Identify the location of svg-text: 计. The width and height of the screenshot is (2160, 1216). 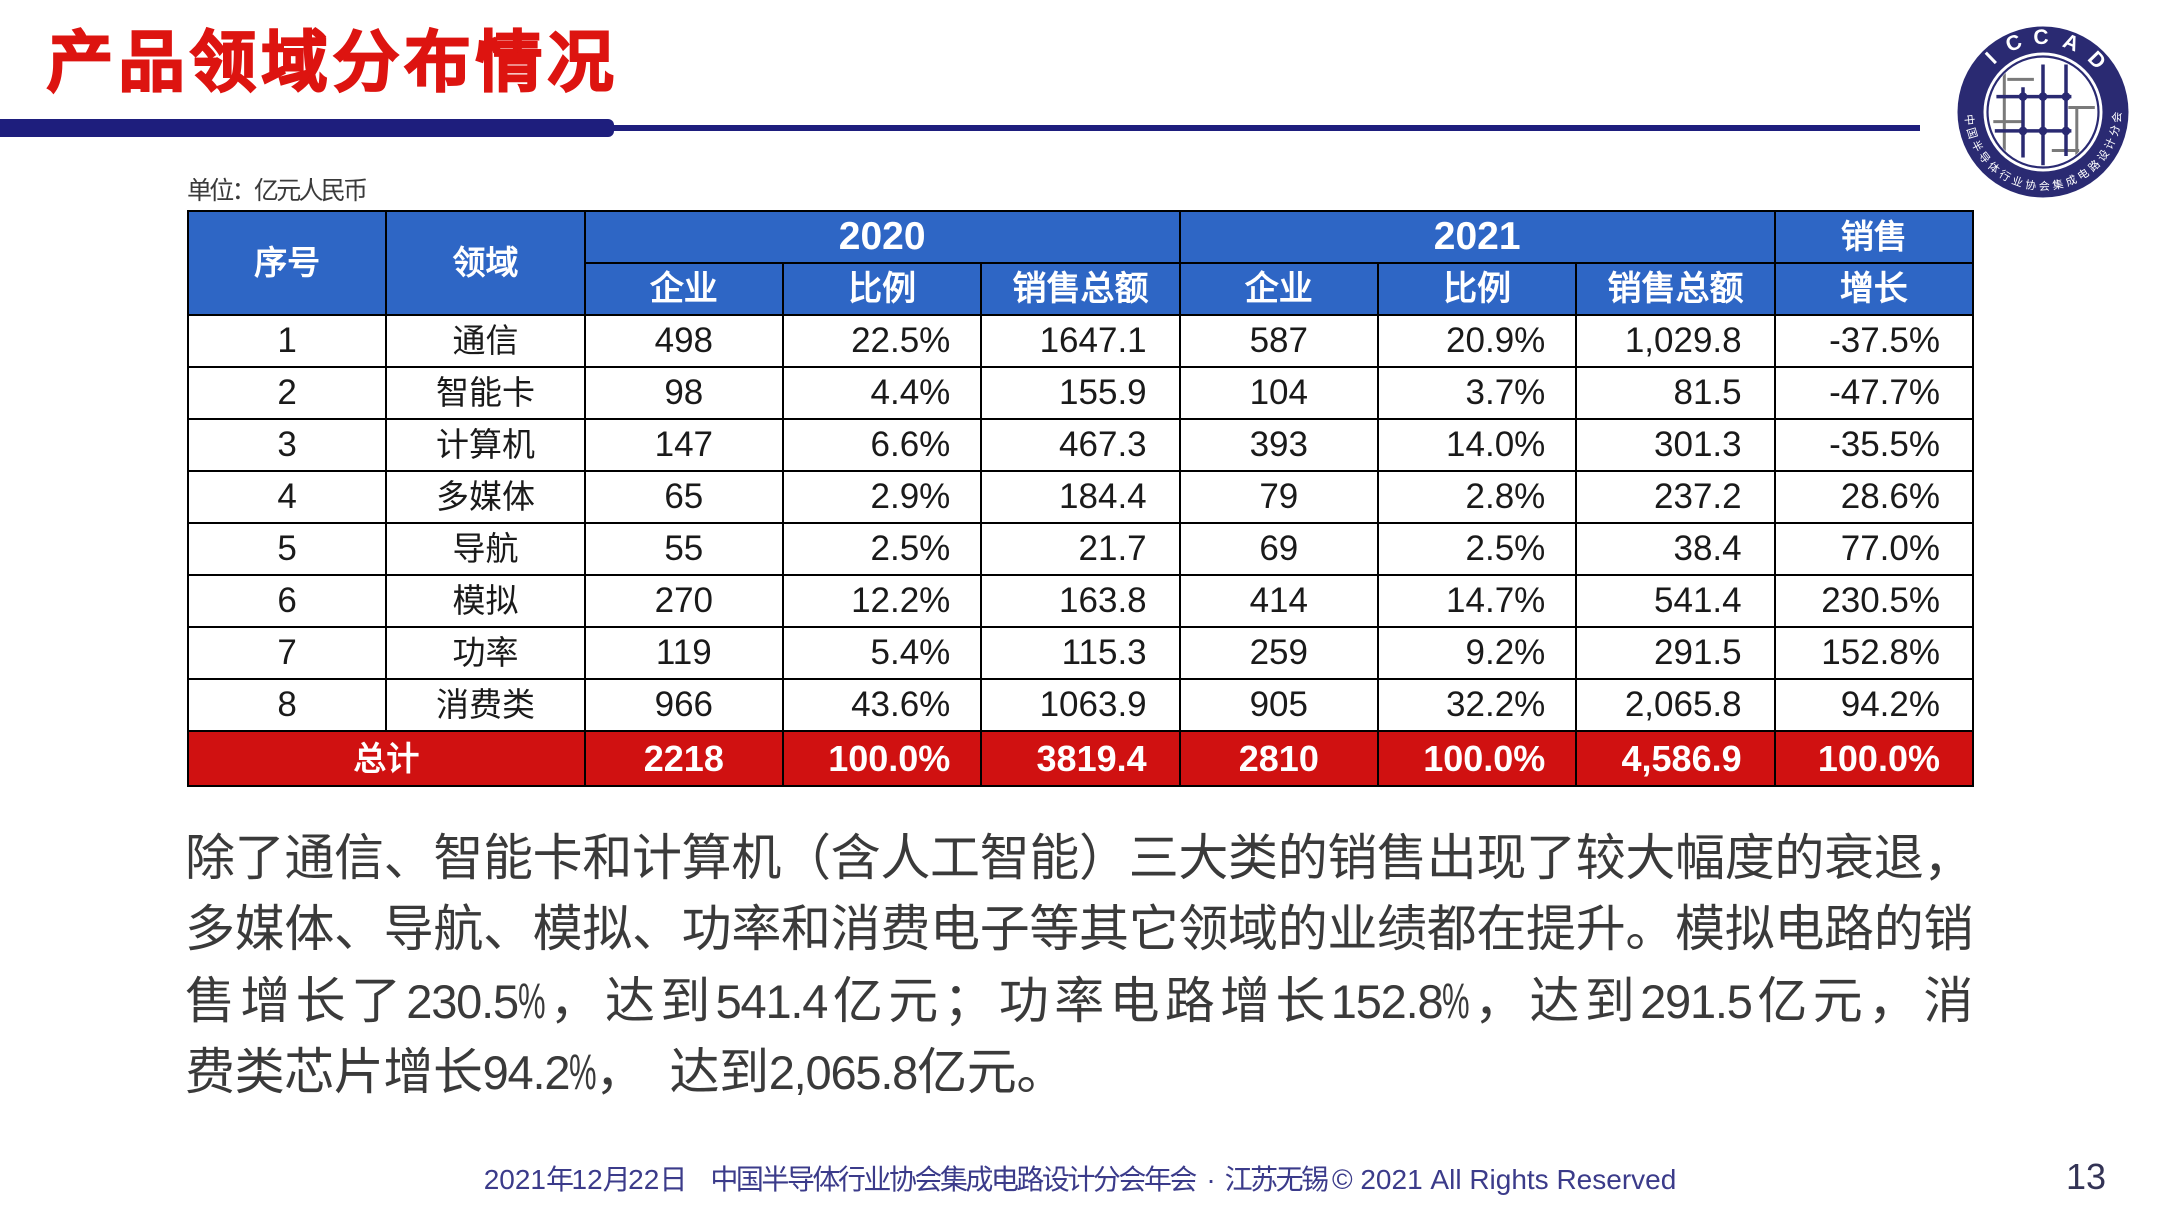
(2110, 143).